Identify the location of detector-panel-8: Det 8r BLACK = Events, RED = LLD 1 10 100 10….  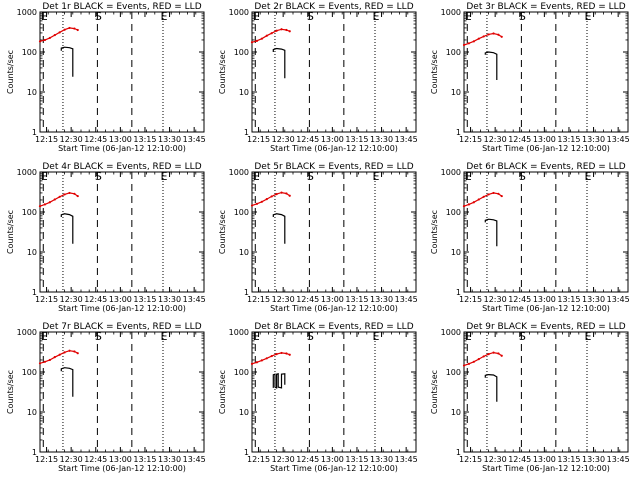
(318, 397).